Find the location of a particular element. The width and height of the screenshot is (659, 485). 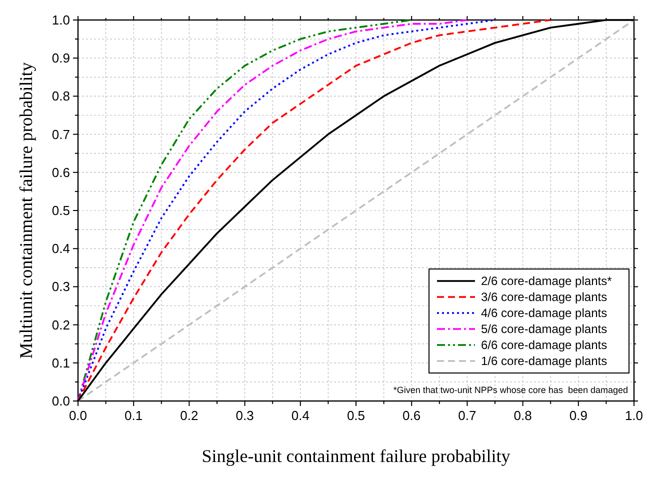

x-tick-label: 0.2 is located at coordinates (189, 415).